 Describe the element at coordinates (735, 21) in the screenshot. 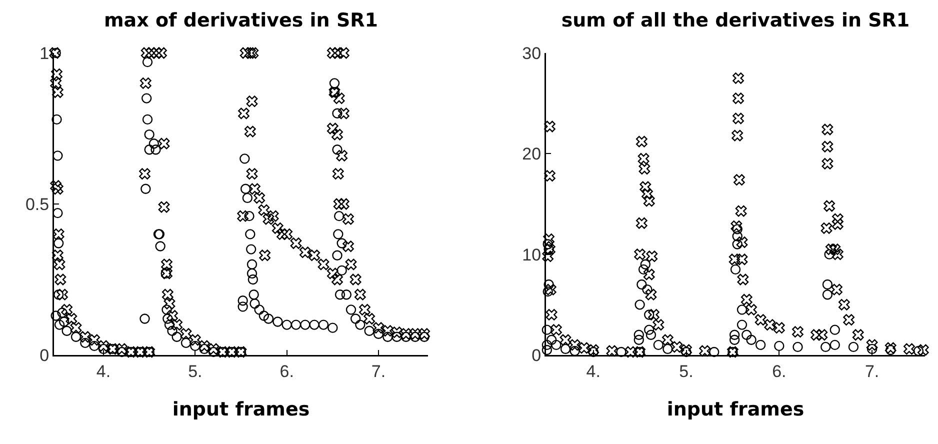

I see `chart-title: sum of all the derivatives in SR1` at that location.